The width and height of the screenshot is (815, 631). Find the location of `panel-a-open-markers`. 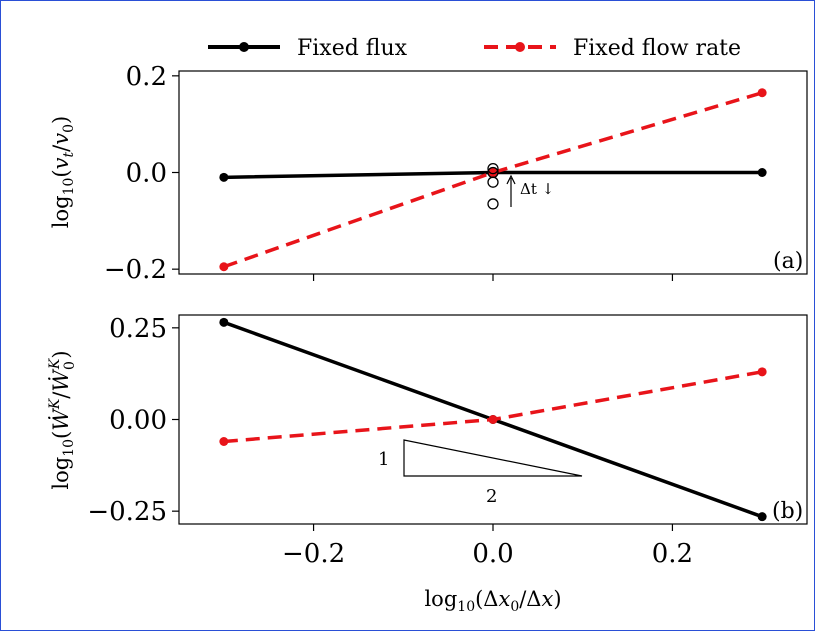

panel-a-open-markers is located at coordinates (493, 186).